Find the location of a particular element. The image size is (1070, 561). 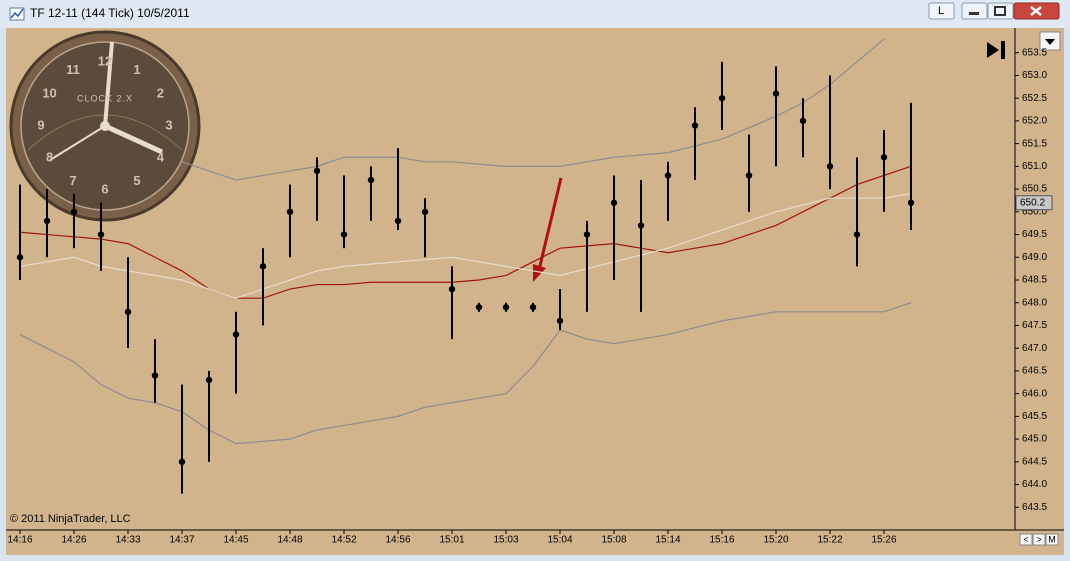

clock-number: 7 is located at coordinates (72, 180).